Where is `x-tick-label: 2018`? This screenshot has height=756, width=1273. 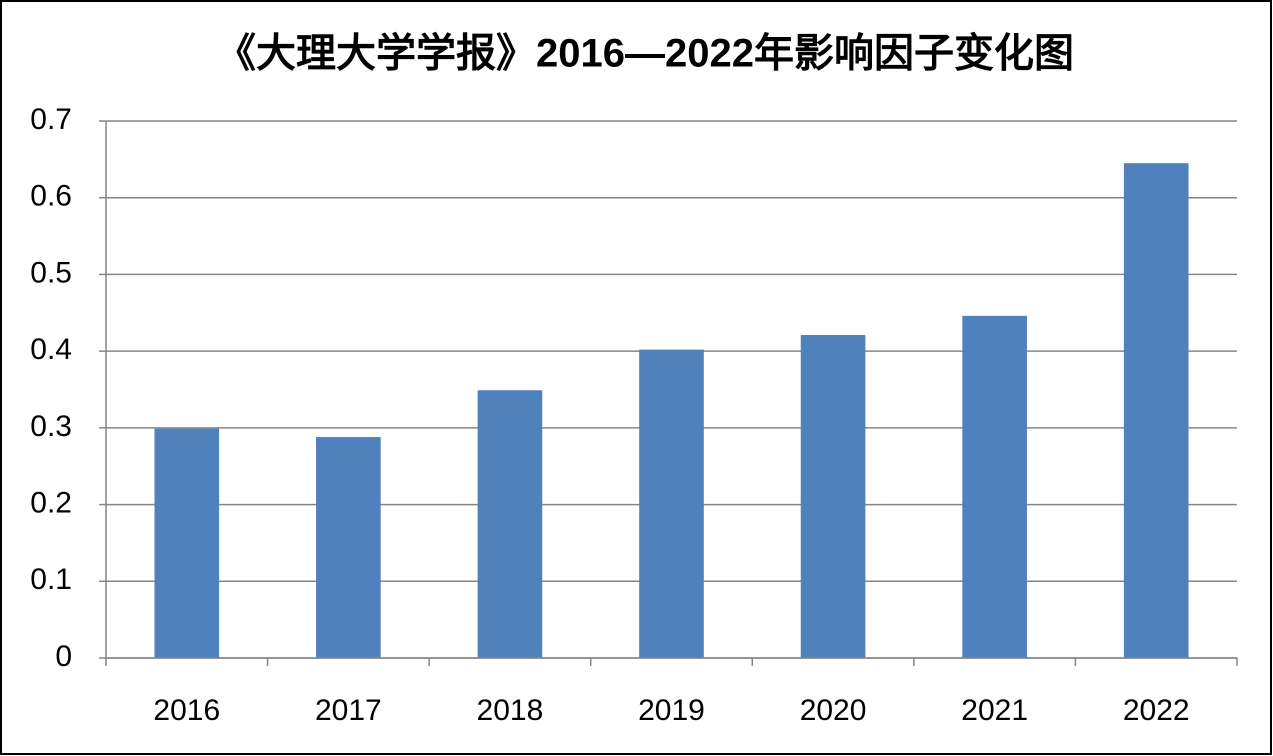
x-tick-label: 2018 is located at coordinates (510, 710).